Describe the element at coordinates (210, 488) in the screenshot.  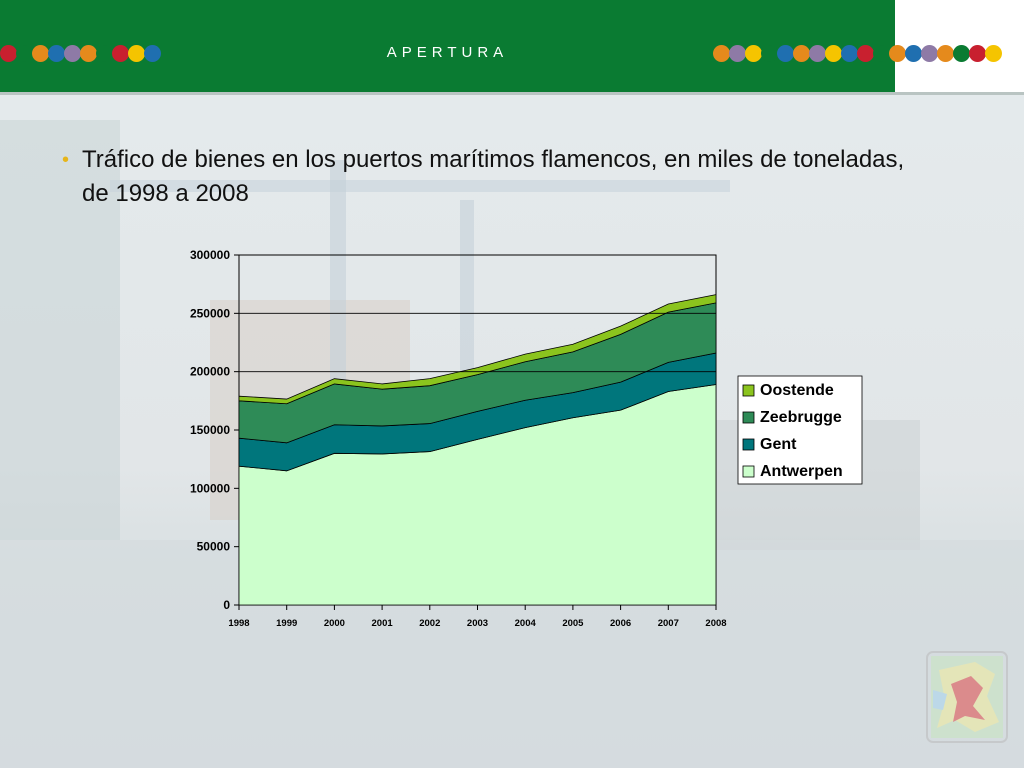
I see `y-tick-label-2: 100000` at that location.